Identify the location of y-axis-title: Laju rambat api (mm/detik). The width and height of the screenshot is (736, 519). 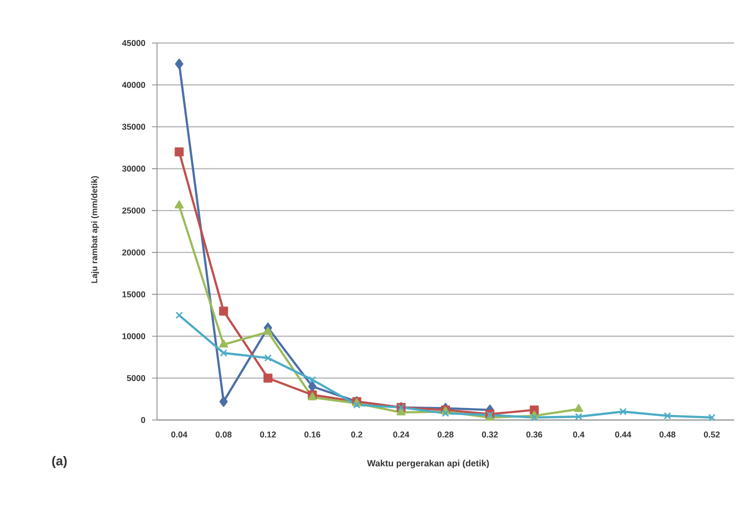
(95, 229).